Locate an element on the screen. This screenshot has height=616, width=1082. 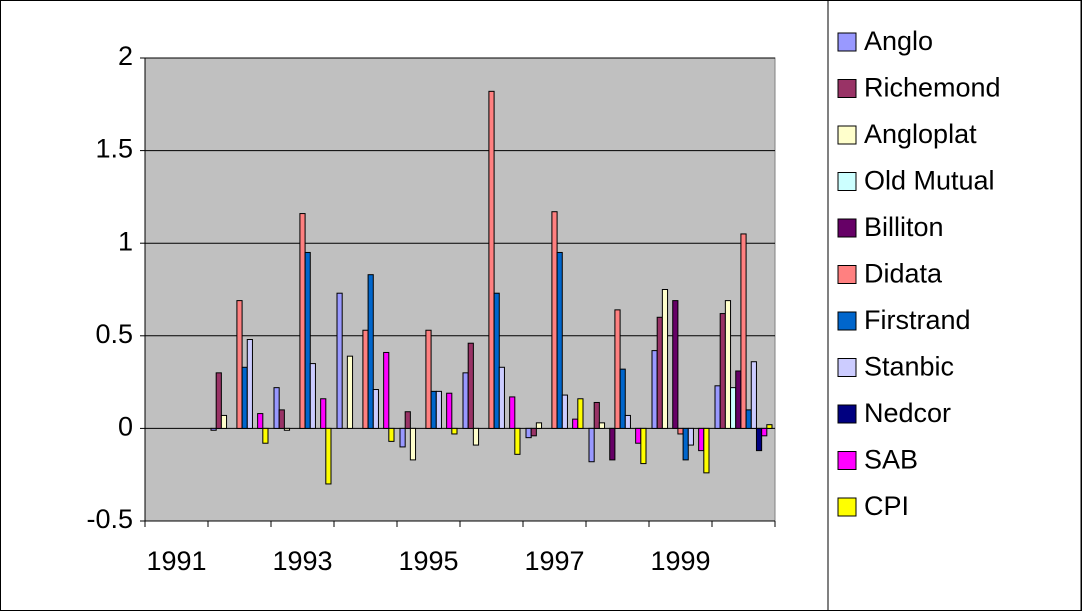
y-tick-label: 2 is located at coordinates (125, 56).